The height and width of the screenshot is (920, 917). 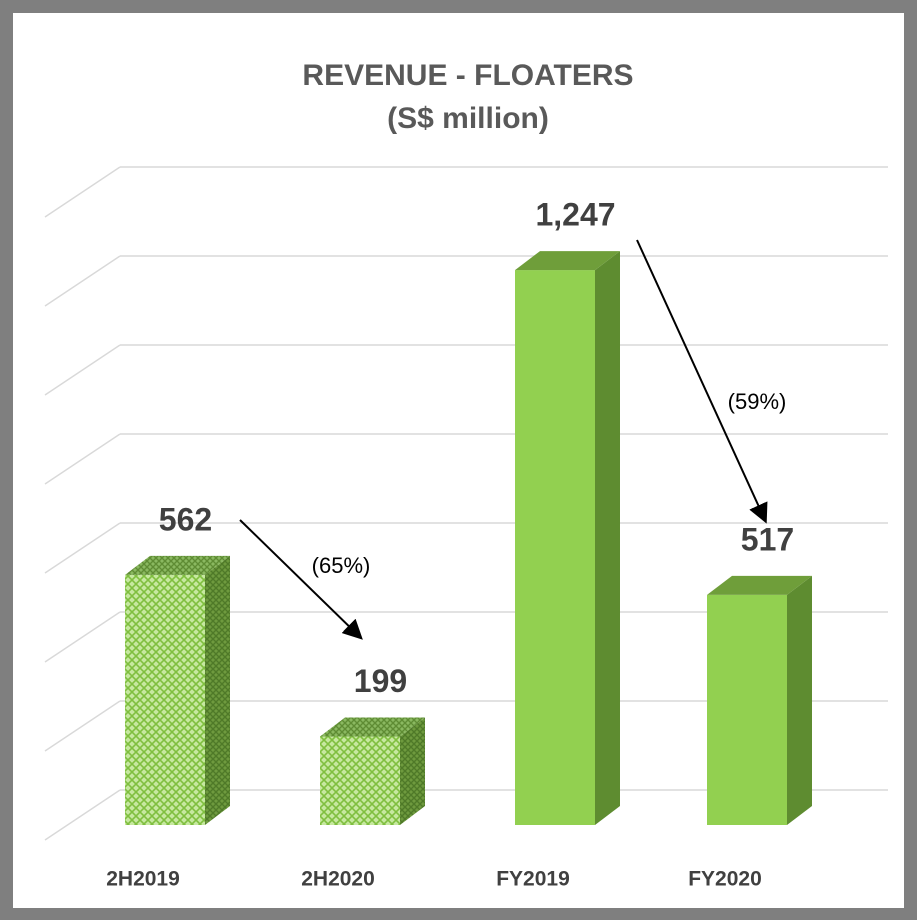 I want to click on x-tick-label: FY2020, so click(x=725, y=879).